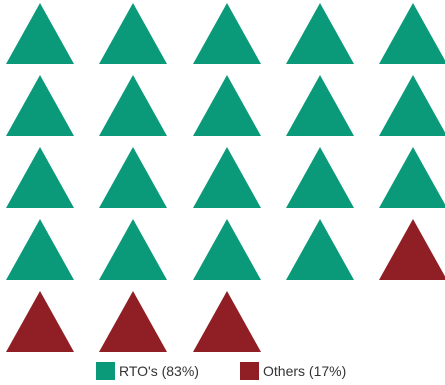  Describe the element at coordinates (105, 371) in the screenshot. I see `legend-swatch-rtos` at that location.